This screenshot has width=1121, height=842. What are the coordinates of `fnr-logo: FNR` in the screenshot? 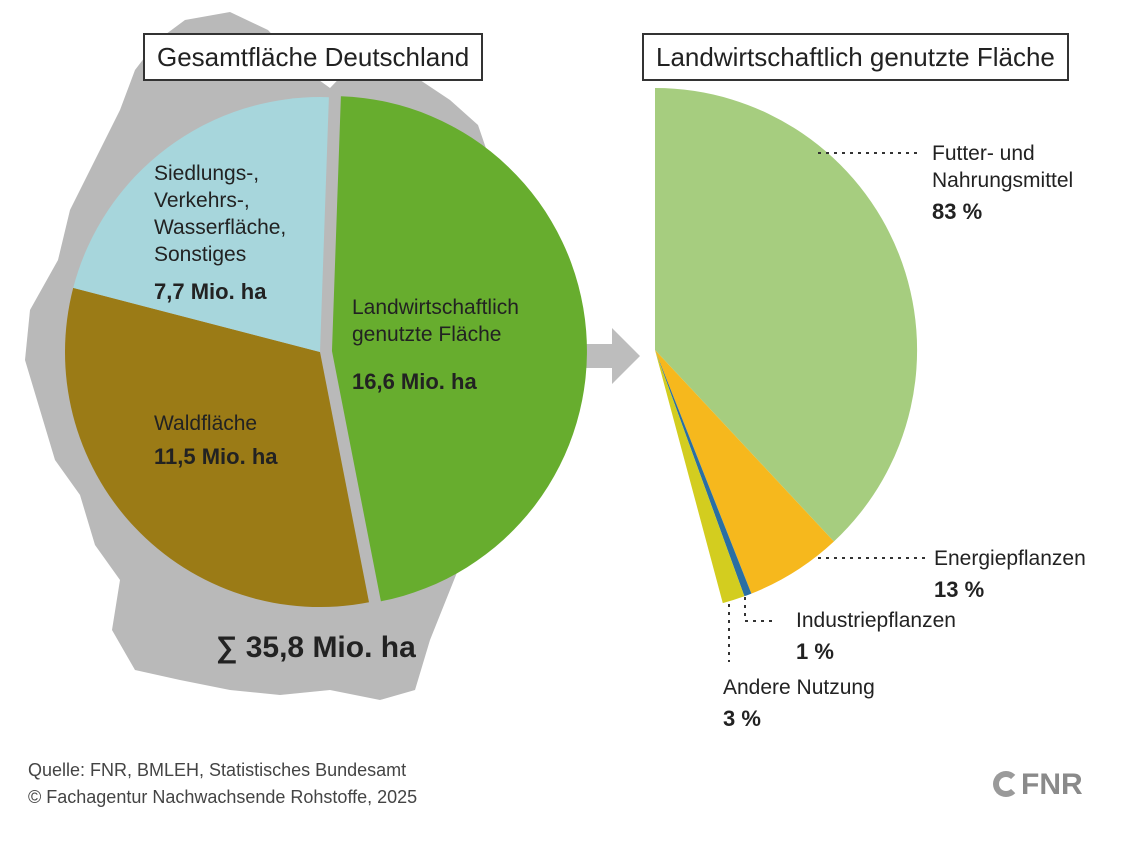 It's located at (1038, 785).